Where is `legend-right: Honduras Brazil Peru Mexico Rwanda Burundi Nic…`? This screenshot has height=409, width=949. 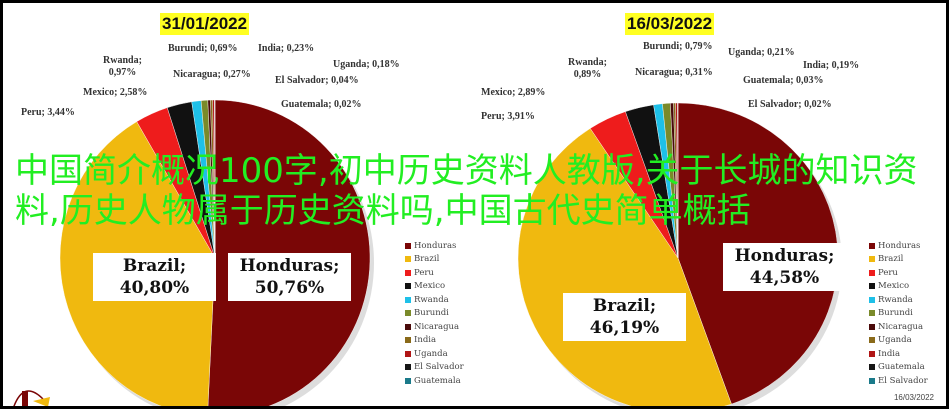 legend-right: Honduras Brazil Peru Mexico Rwanda Burundi Nic… is located at coordinates (898, 313).